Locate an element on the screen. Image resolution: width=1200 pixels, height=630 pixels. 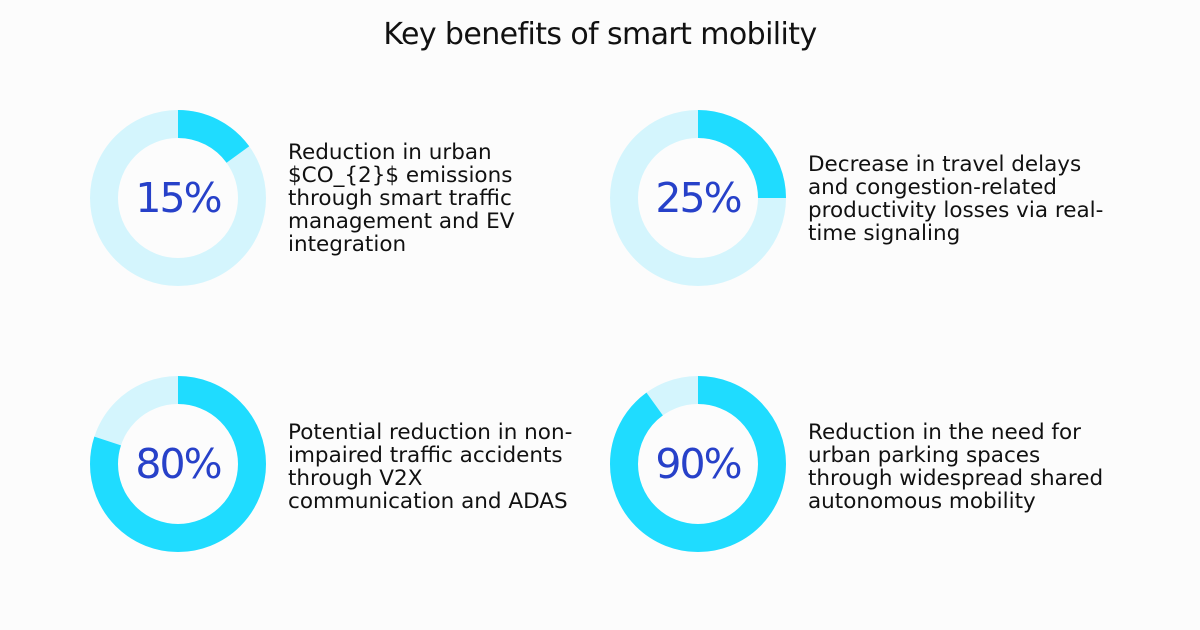
percent-label: 15% is located at coordinates (178, 198).